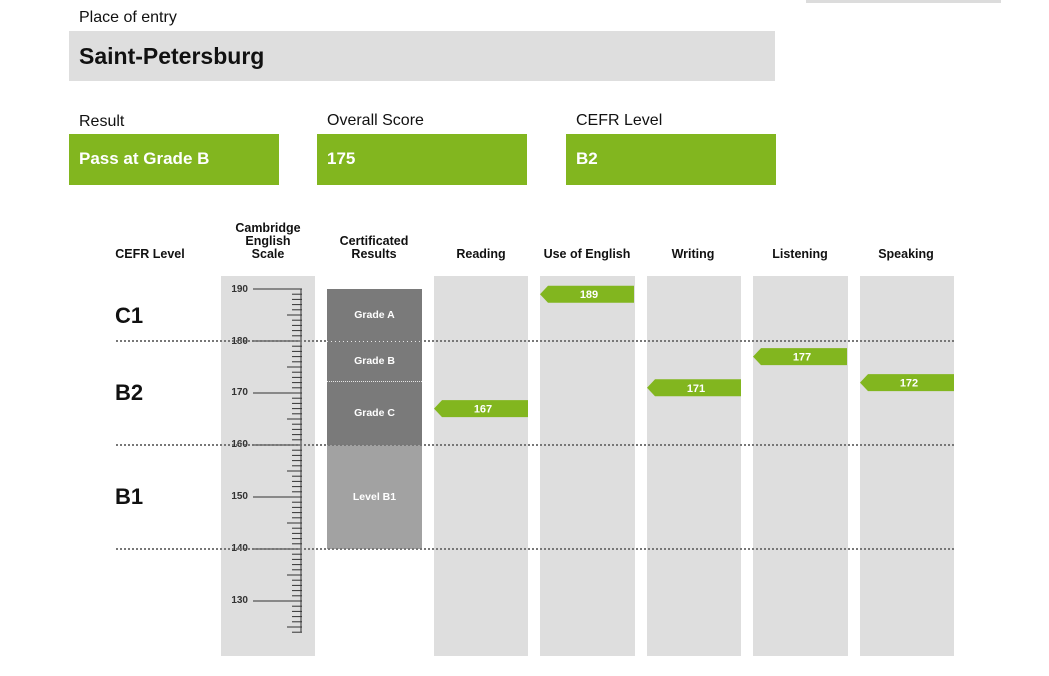 The image size is (1049, 676). I want to click on score-marker-writing, so click(694, 388).